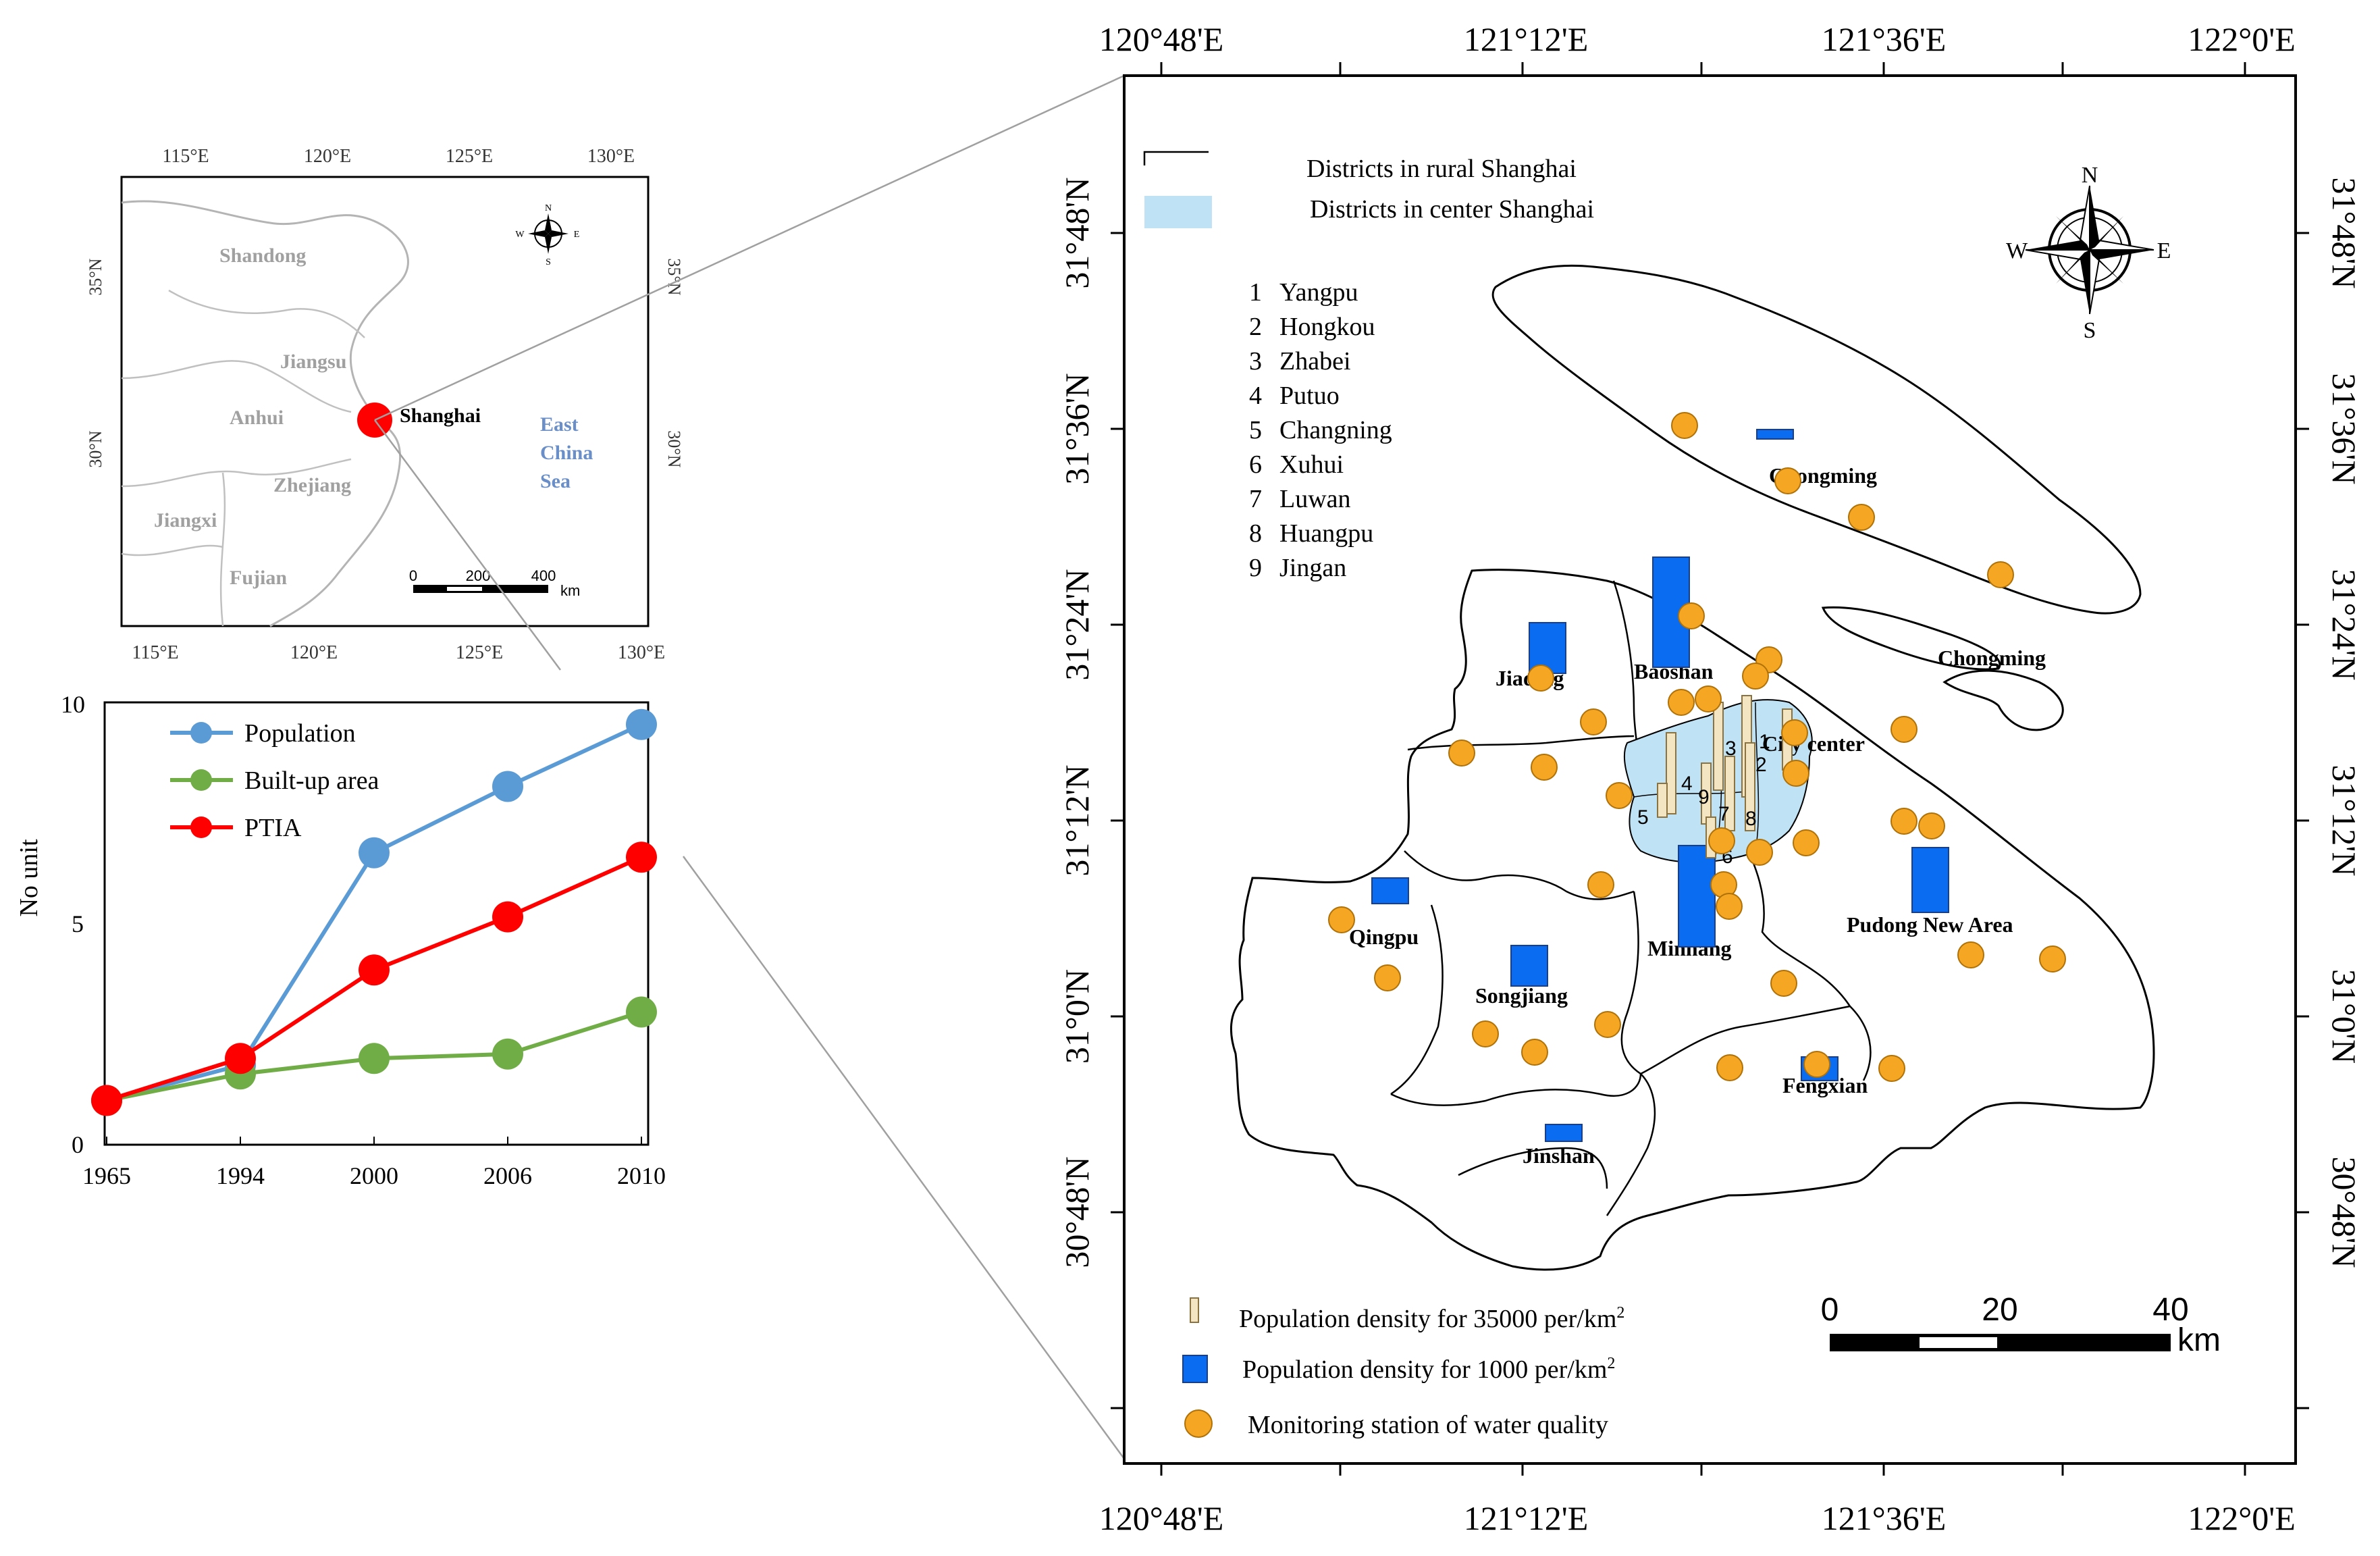  Describe the element at coordinates (2344, 232) in the screenshot. I see `lat-right-3148: 31°48'N` at that location.